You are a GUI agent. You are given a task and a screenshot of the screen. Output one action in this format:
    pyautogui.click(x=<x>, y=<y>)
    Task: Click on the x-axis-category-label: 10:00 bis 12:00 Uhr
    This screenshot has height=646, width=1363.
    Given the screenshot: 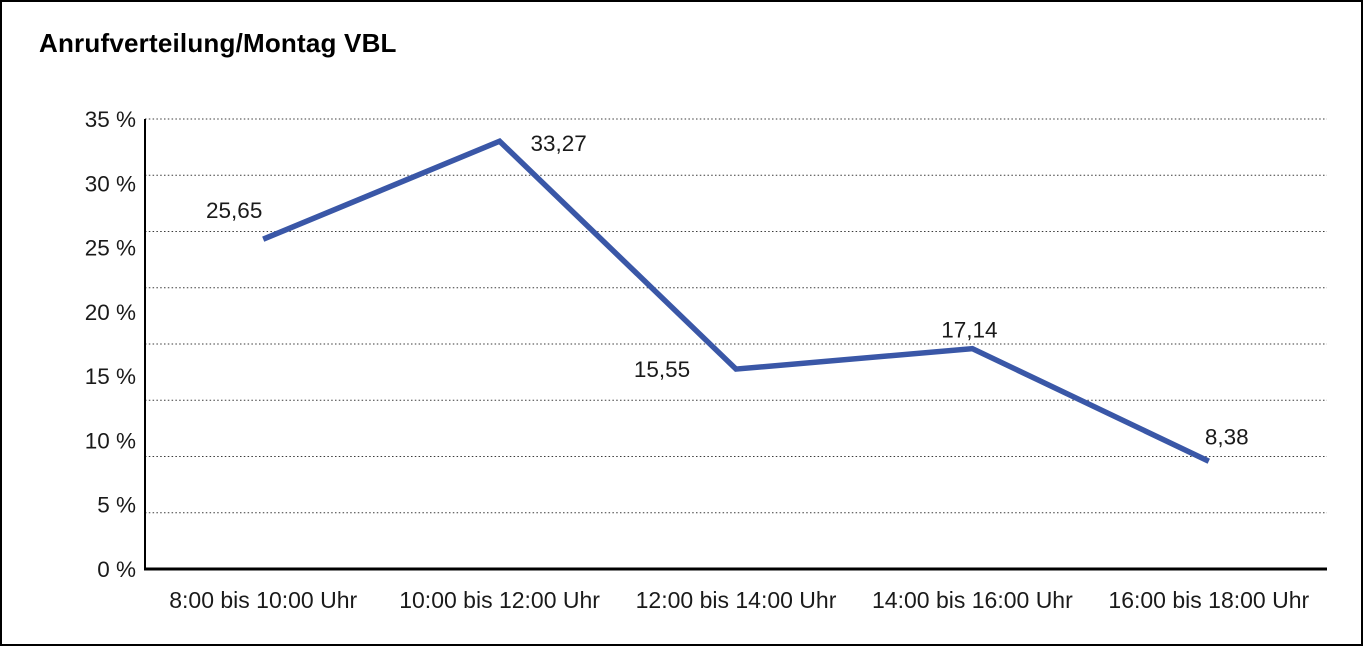 What is the action you would take?
    pyautogui.click(x=499, y=600)
    